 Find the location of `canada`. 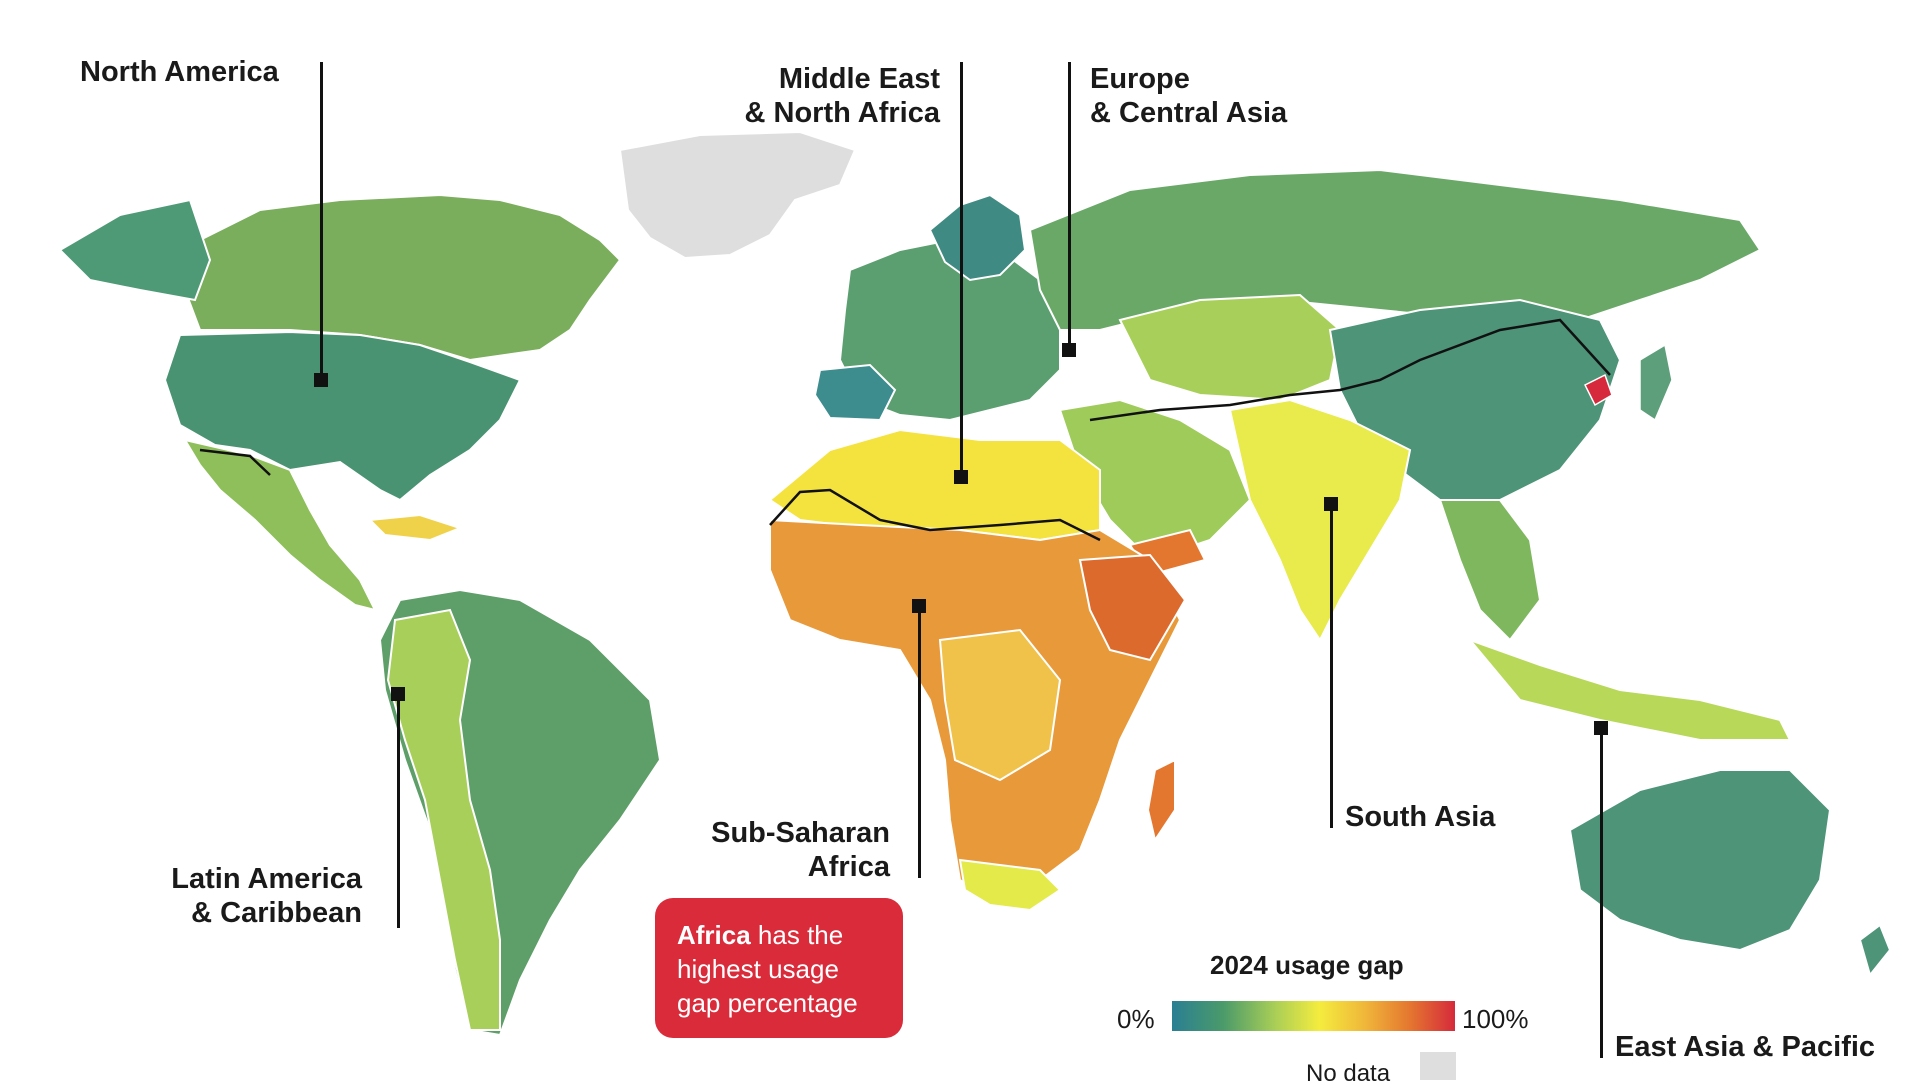

canada is located at coordinates (402, 277).